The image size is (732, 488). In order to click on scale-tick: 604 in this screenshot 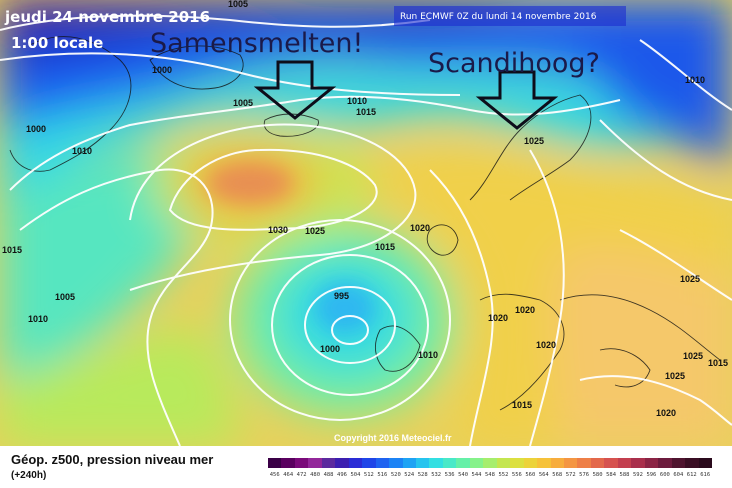, I will do `click(678, 475)`.